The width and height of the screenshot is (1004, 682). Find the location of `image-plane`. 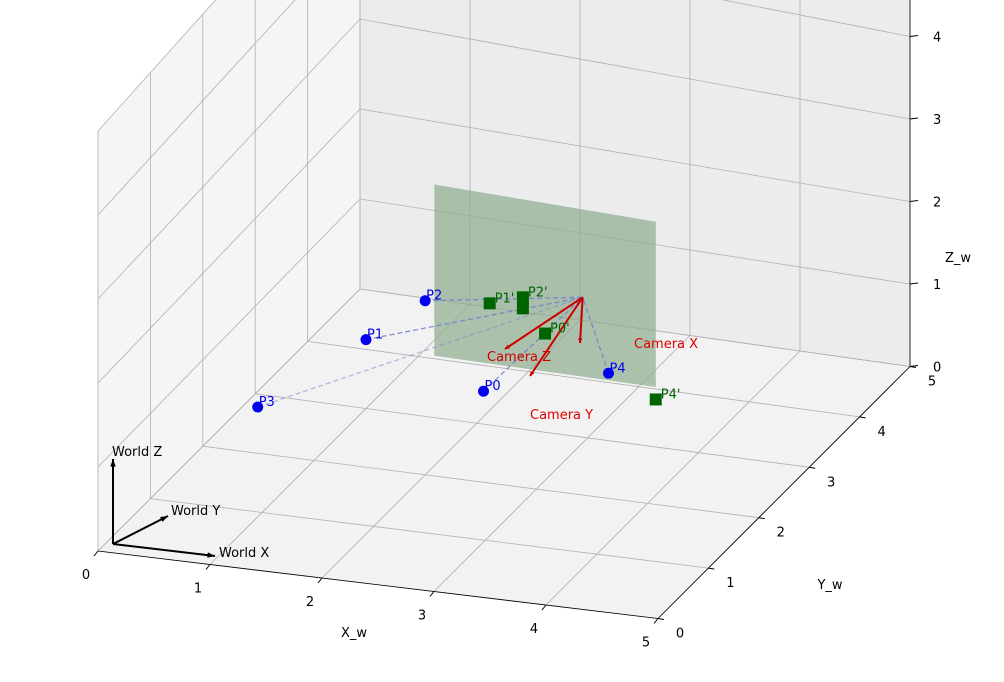

image-plane is located at coordinates (545, 285).